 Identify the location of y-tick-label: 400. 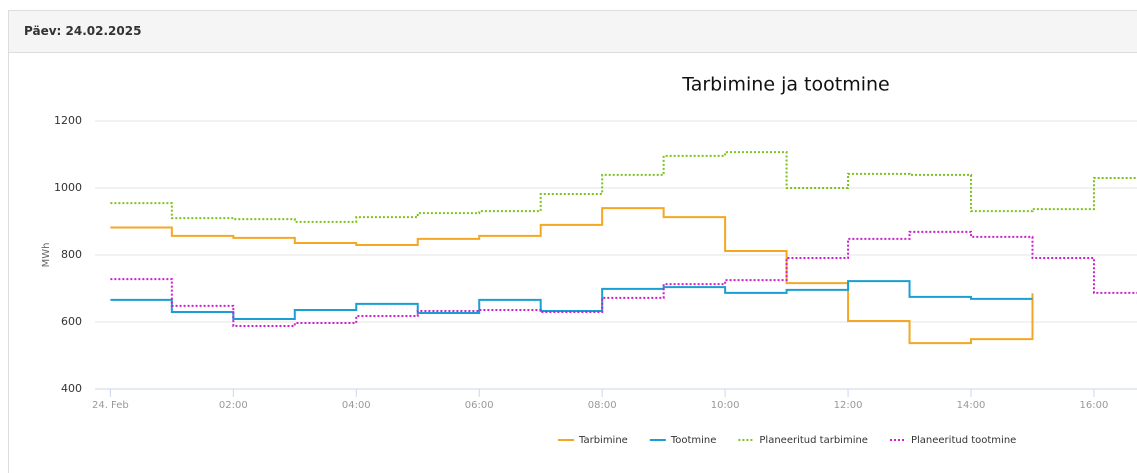
(71, 388).